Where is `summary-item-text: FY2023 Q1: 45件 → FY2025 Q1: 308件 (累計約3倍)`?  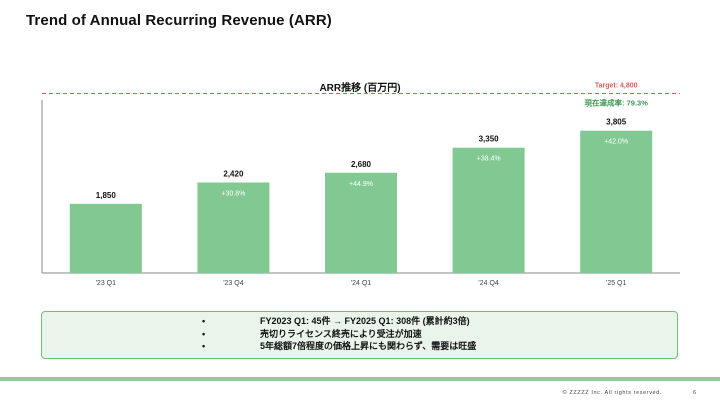
summary-item-text: FY2023 Q1: 45件 → FY2025 Q1: 308件 (累計約3倍) is located at coordinates (365, 321).